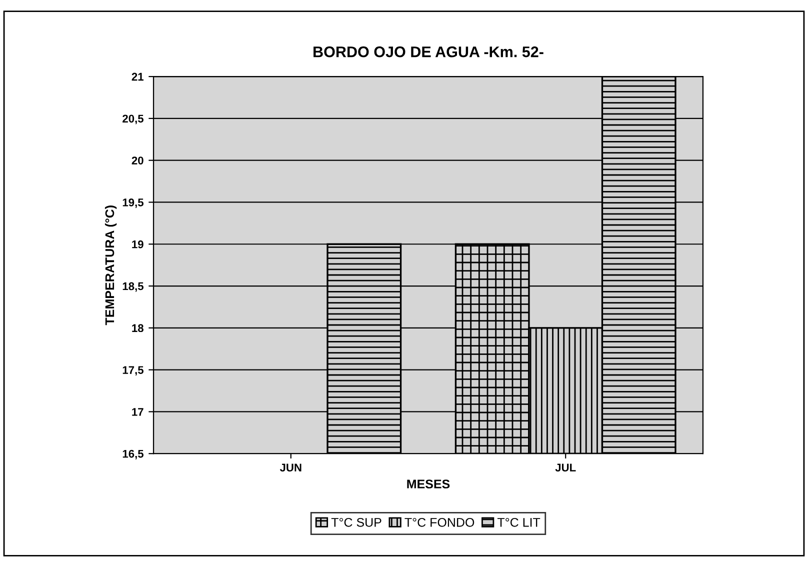 This screenshot has height=567, width=808. What do you see at coordinates (138, 76) in the screenshot?
I see `y-tick-label: 21` at bounding box center [138, 76].